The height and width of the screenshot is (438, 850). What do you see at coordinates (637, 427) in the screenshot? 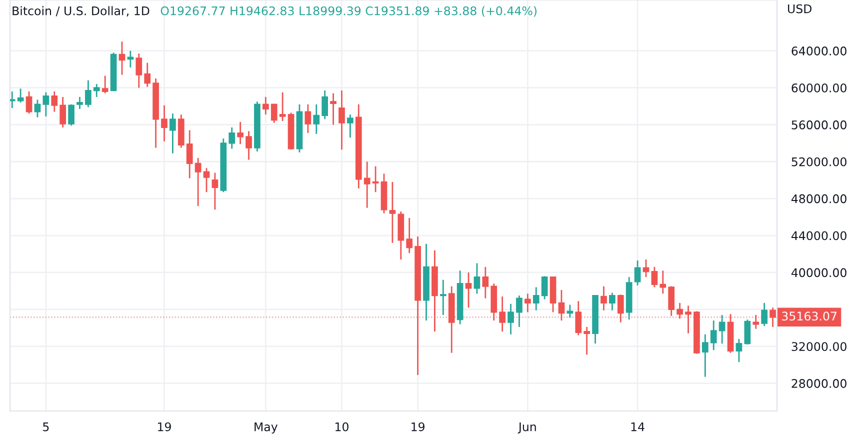
I see `x-tick-label: 14` at bounding box center [637, 427].